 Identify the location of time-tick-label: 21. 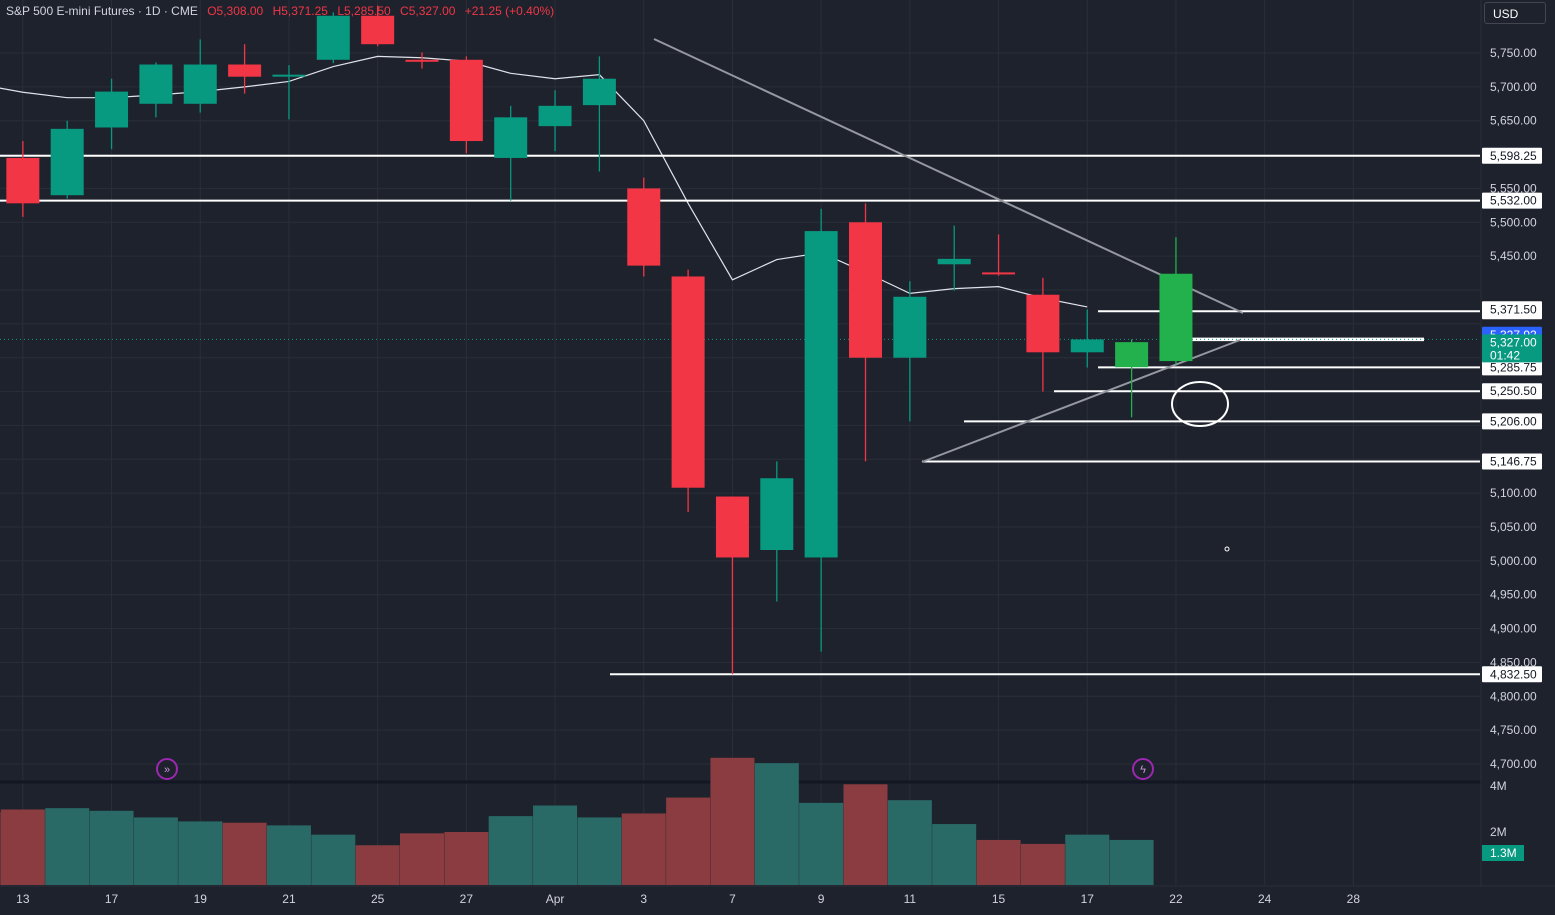
(289, 899).